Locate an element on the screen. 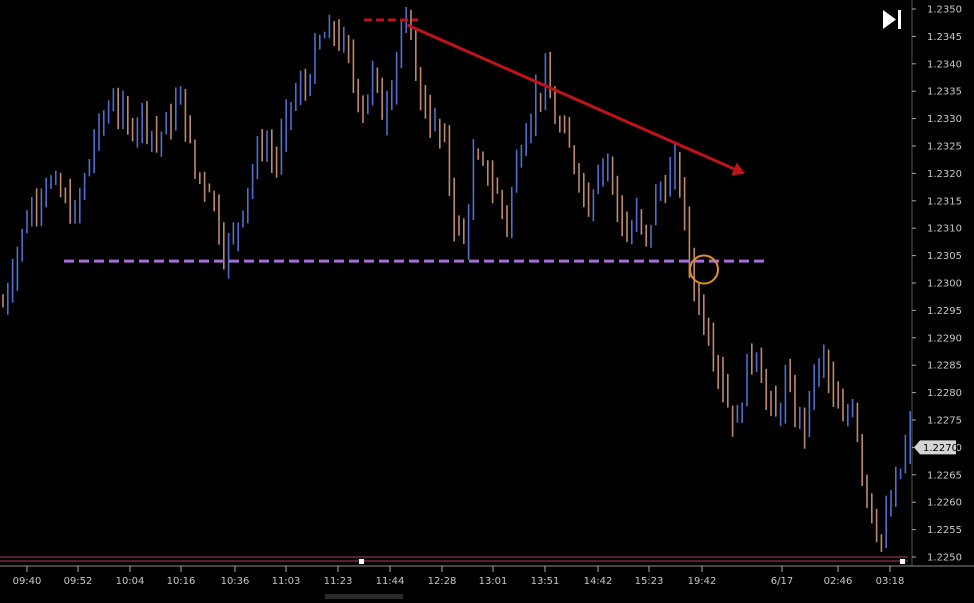 Image resolution: width=974 pixels, height=603 pixels. time-tick-label: 10:16 is located at coordinates (181, 581).